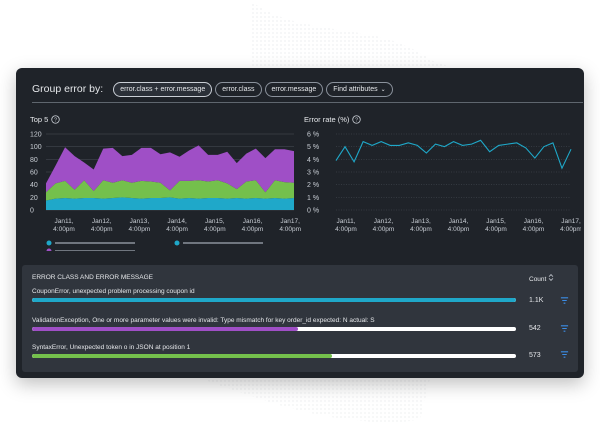 The height and width of the screenshot is (432, 600). Describe the element at coordinates (551, 277) in the screenshot. I see `sort-icon` at that location.